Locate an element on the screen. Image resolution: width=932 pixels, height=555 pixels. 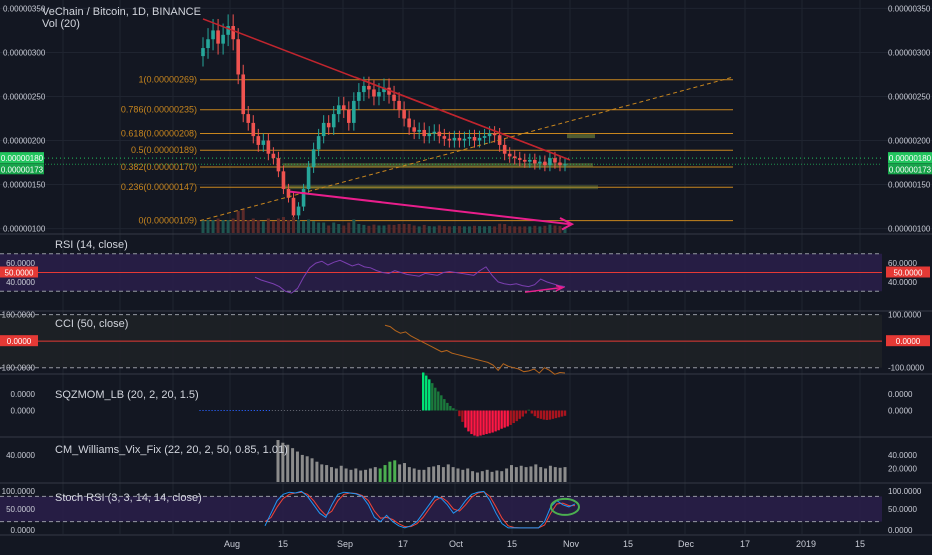
price-tick-left: 0.00000300 is located at coordinates (24, 52).